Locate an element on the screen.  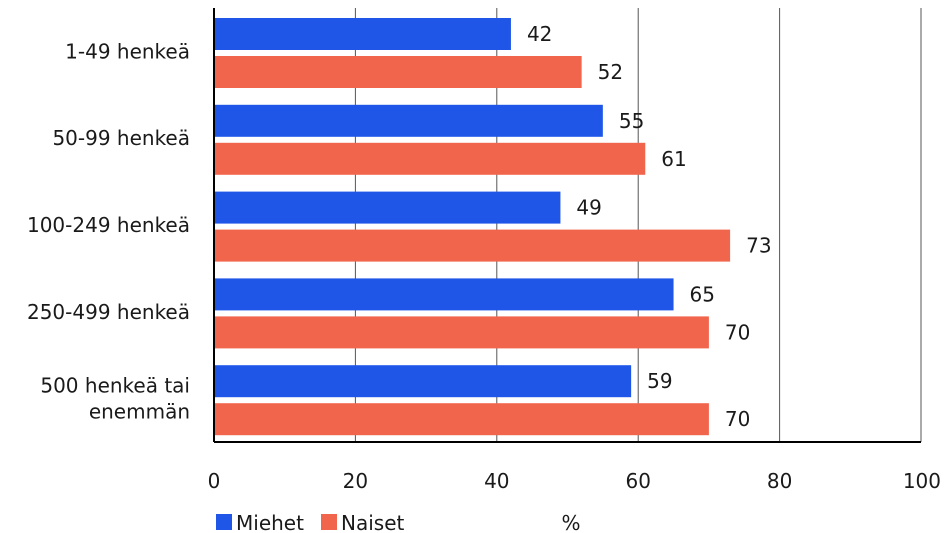
category-label: 250-499 henkeä is located at coordinates (108, 312).